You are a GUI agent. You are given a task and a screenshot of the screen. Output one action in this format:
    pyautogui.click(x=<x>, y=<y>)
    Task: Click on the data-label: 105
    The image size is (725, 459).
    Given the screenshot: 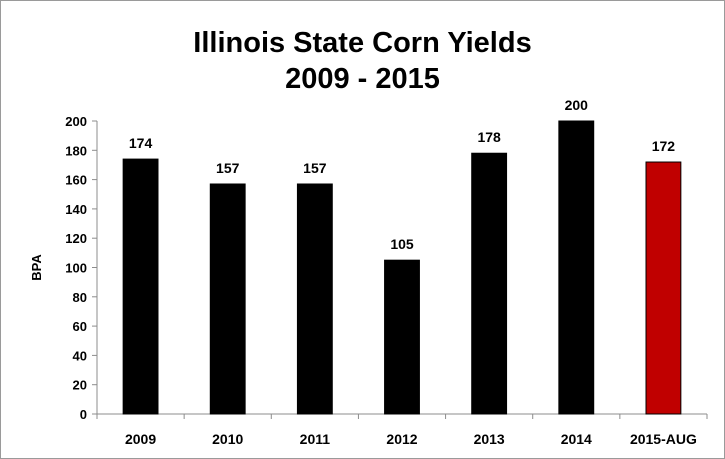 What is the action you would take?
    pyautogui.click(x=402, y=244)
    